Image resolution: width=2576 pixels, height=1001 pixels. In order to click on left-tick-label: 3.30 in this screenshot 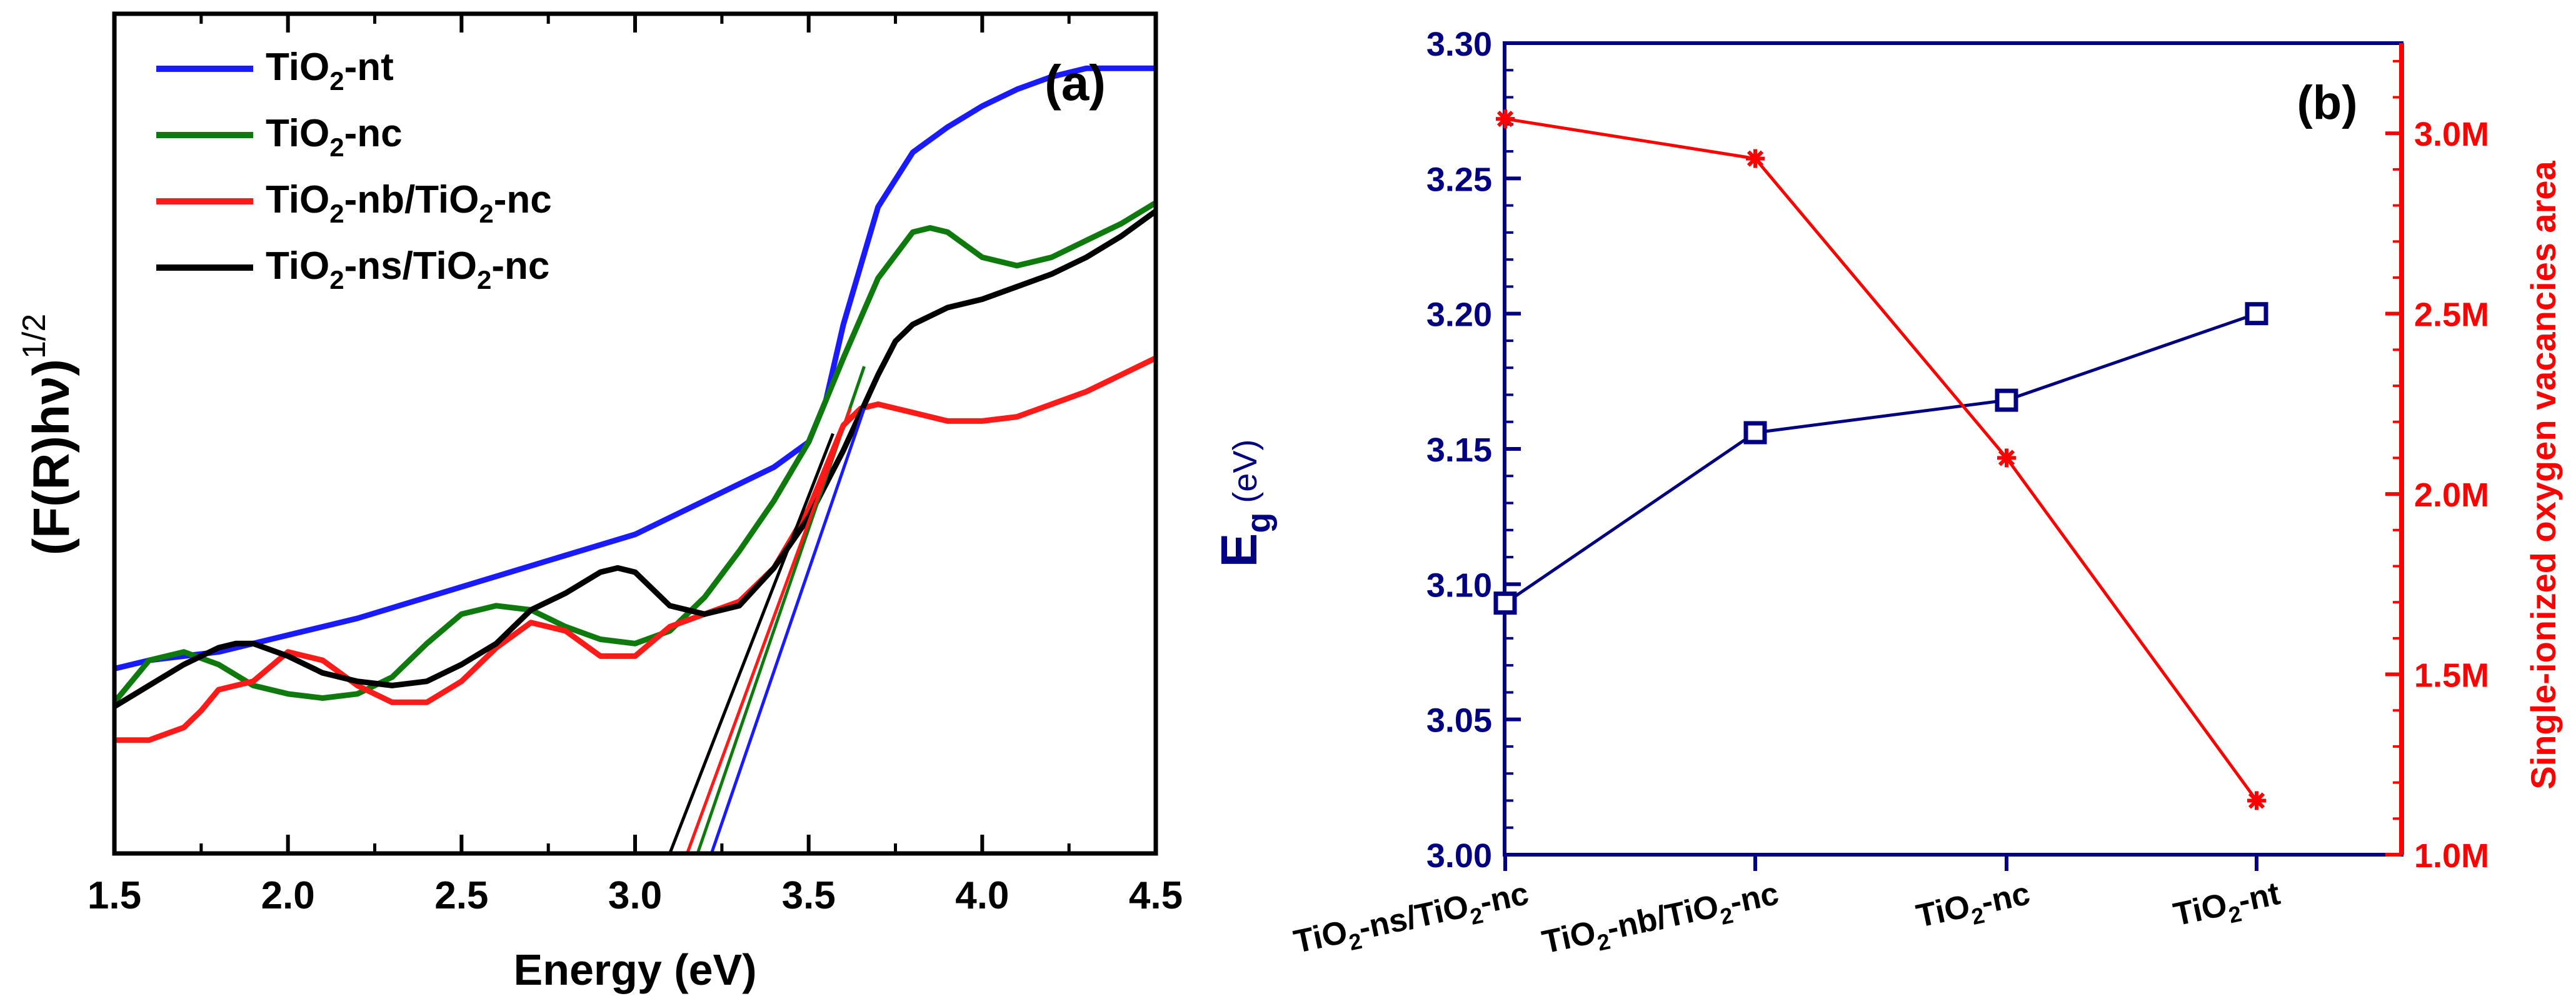, I will do `click(1459, 44)`.